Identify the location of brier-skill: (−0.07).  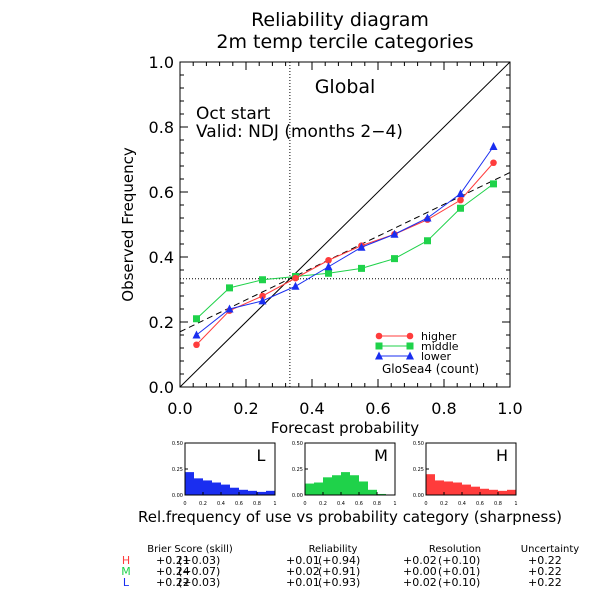
(199, 571).